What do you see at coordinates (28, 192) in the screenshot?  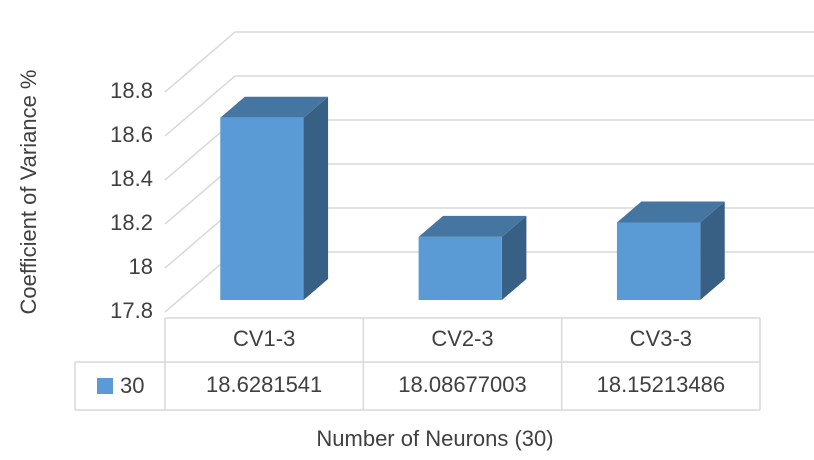 I see `y-axis-title: Coefficient of Variance %` at bounding box center [28, 192].